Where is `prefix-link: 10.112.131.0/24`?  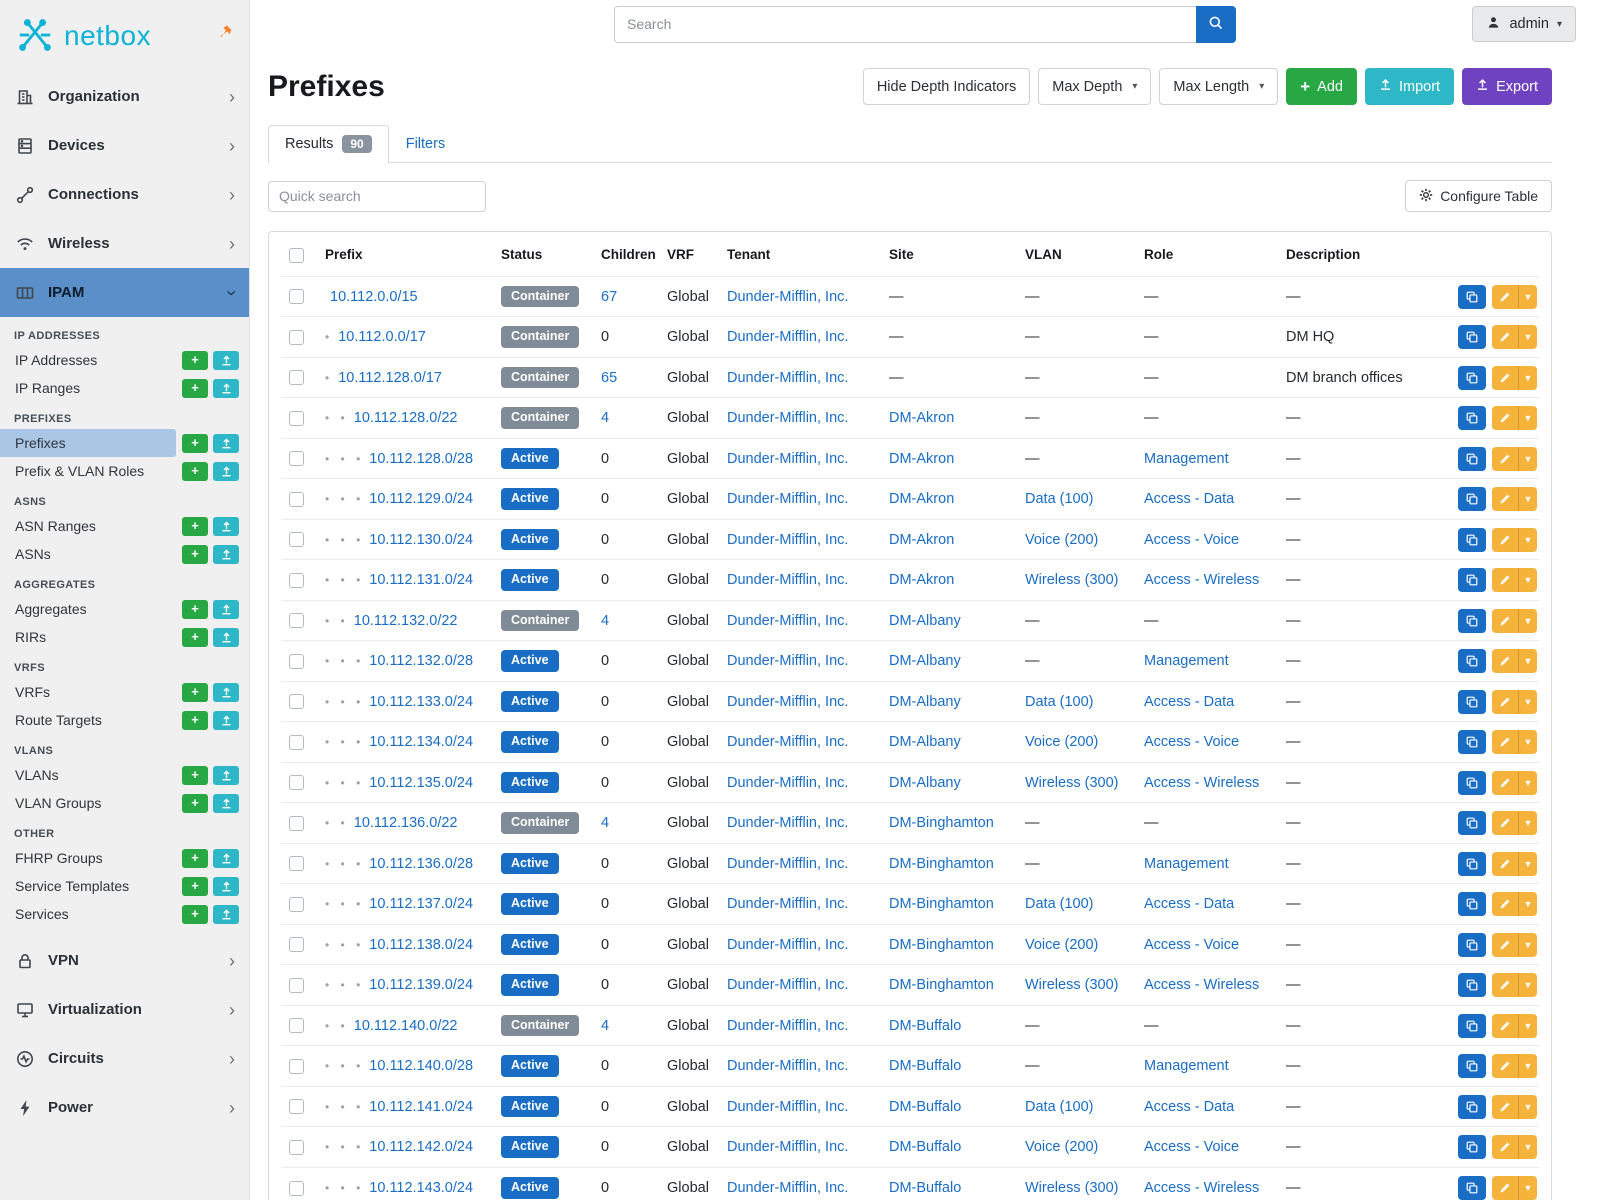 prefix-link: 10.112.131.0/24 is located at coordinates (421, 580).